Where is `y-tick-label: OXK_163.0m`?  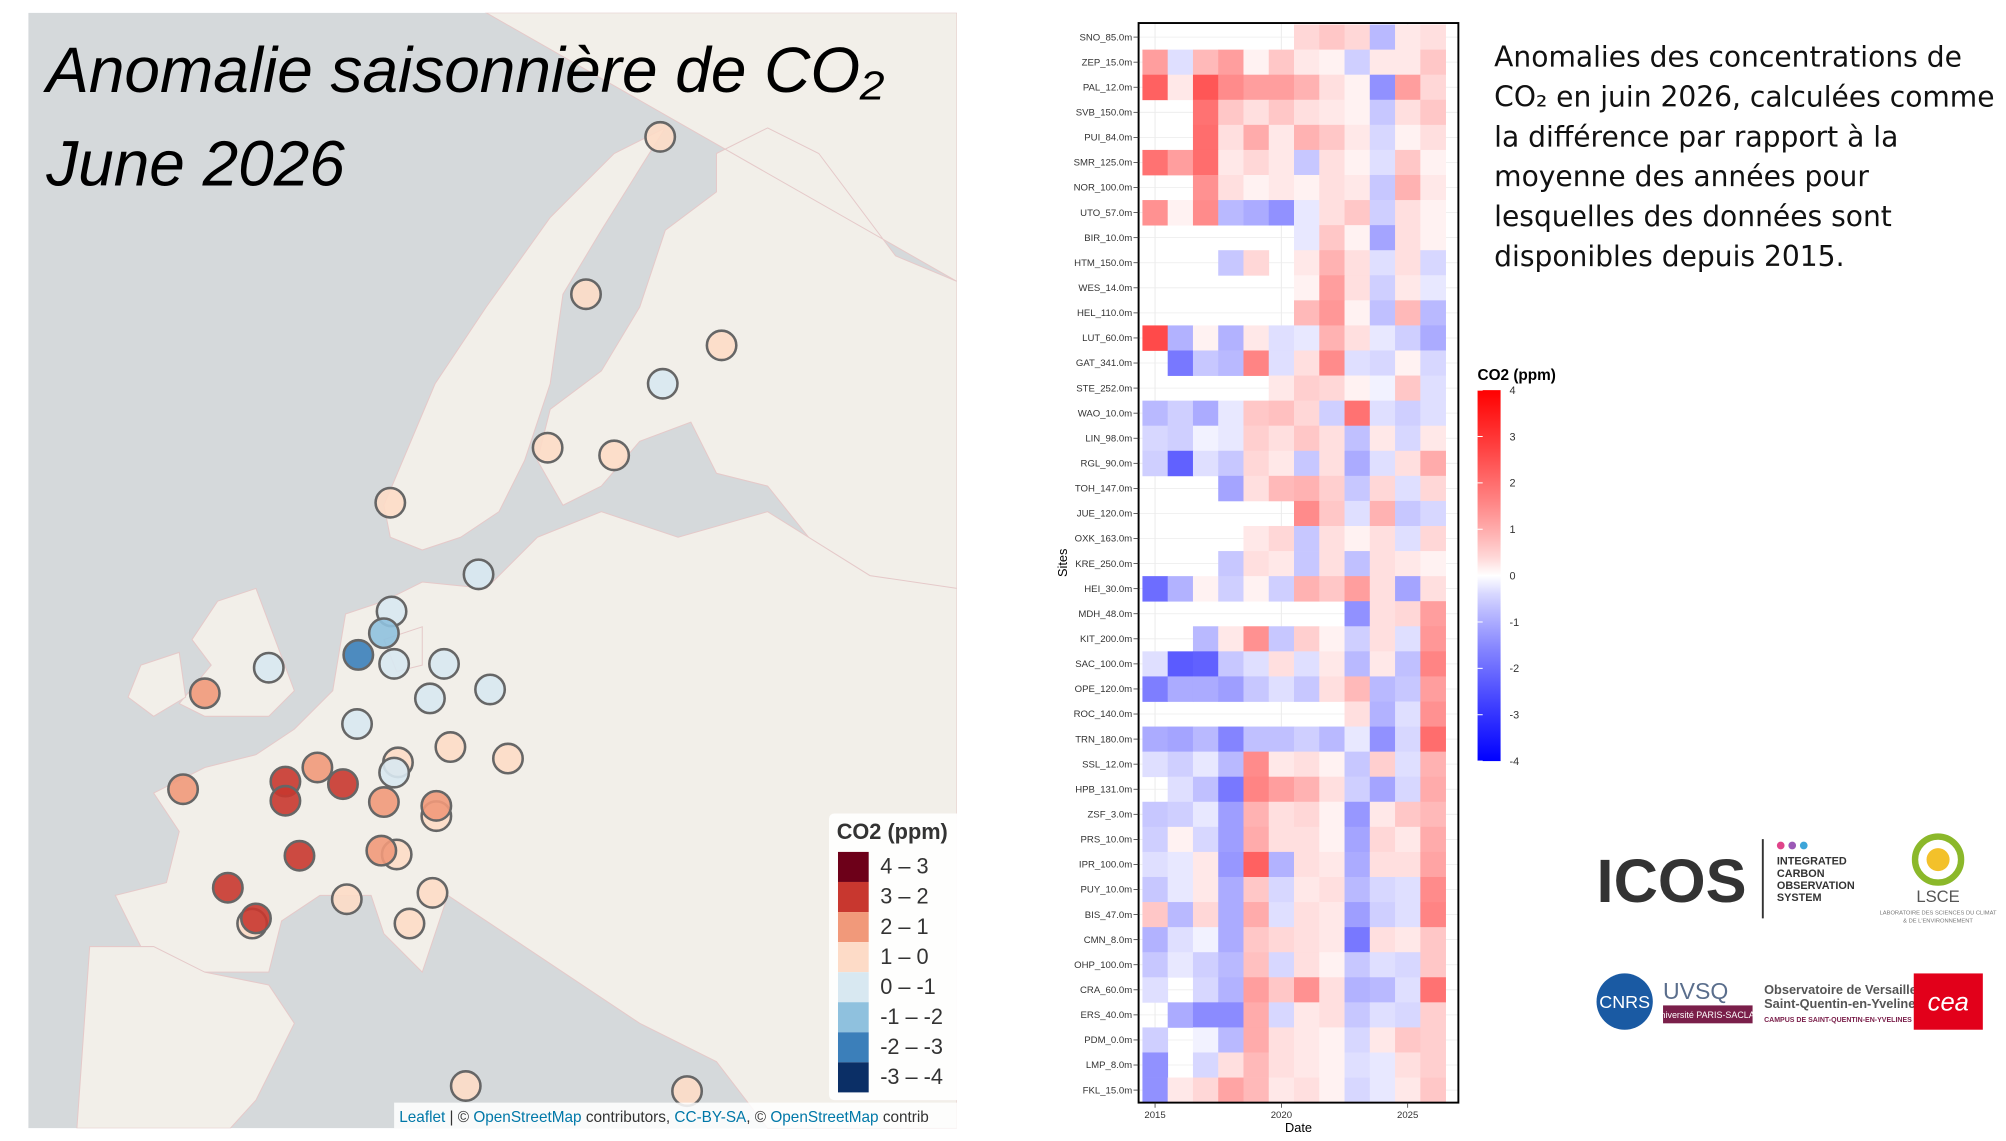
y-tick-label: OXK_163.0m is located at coordinates (1104, 539).